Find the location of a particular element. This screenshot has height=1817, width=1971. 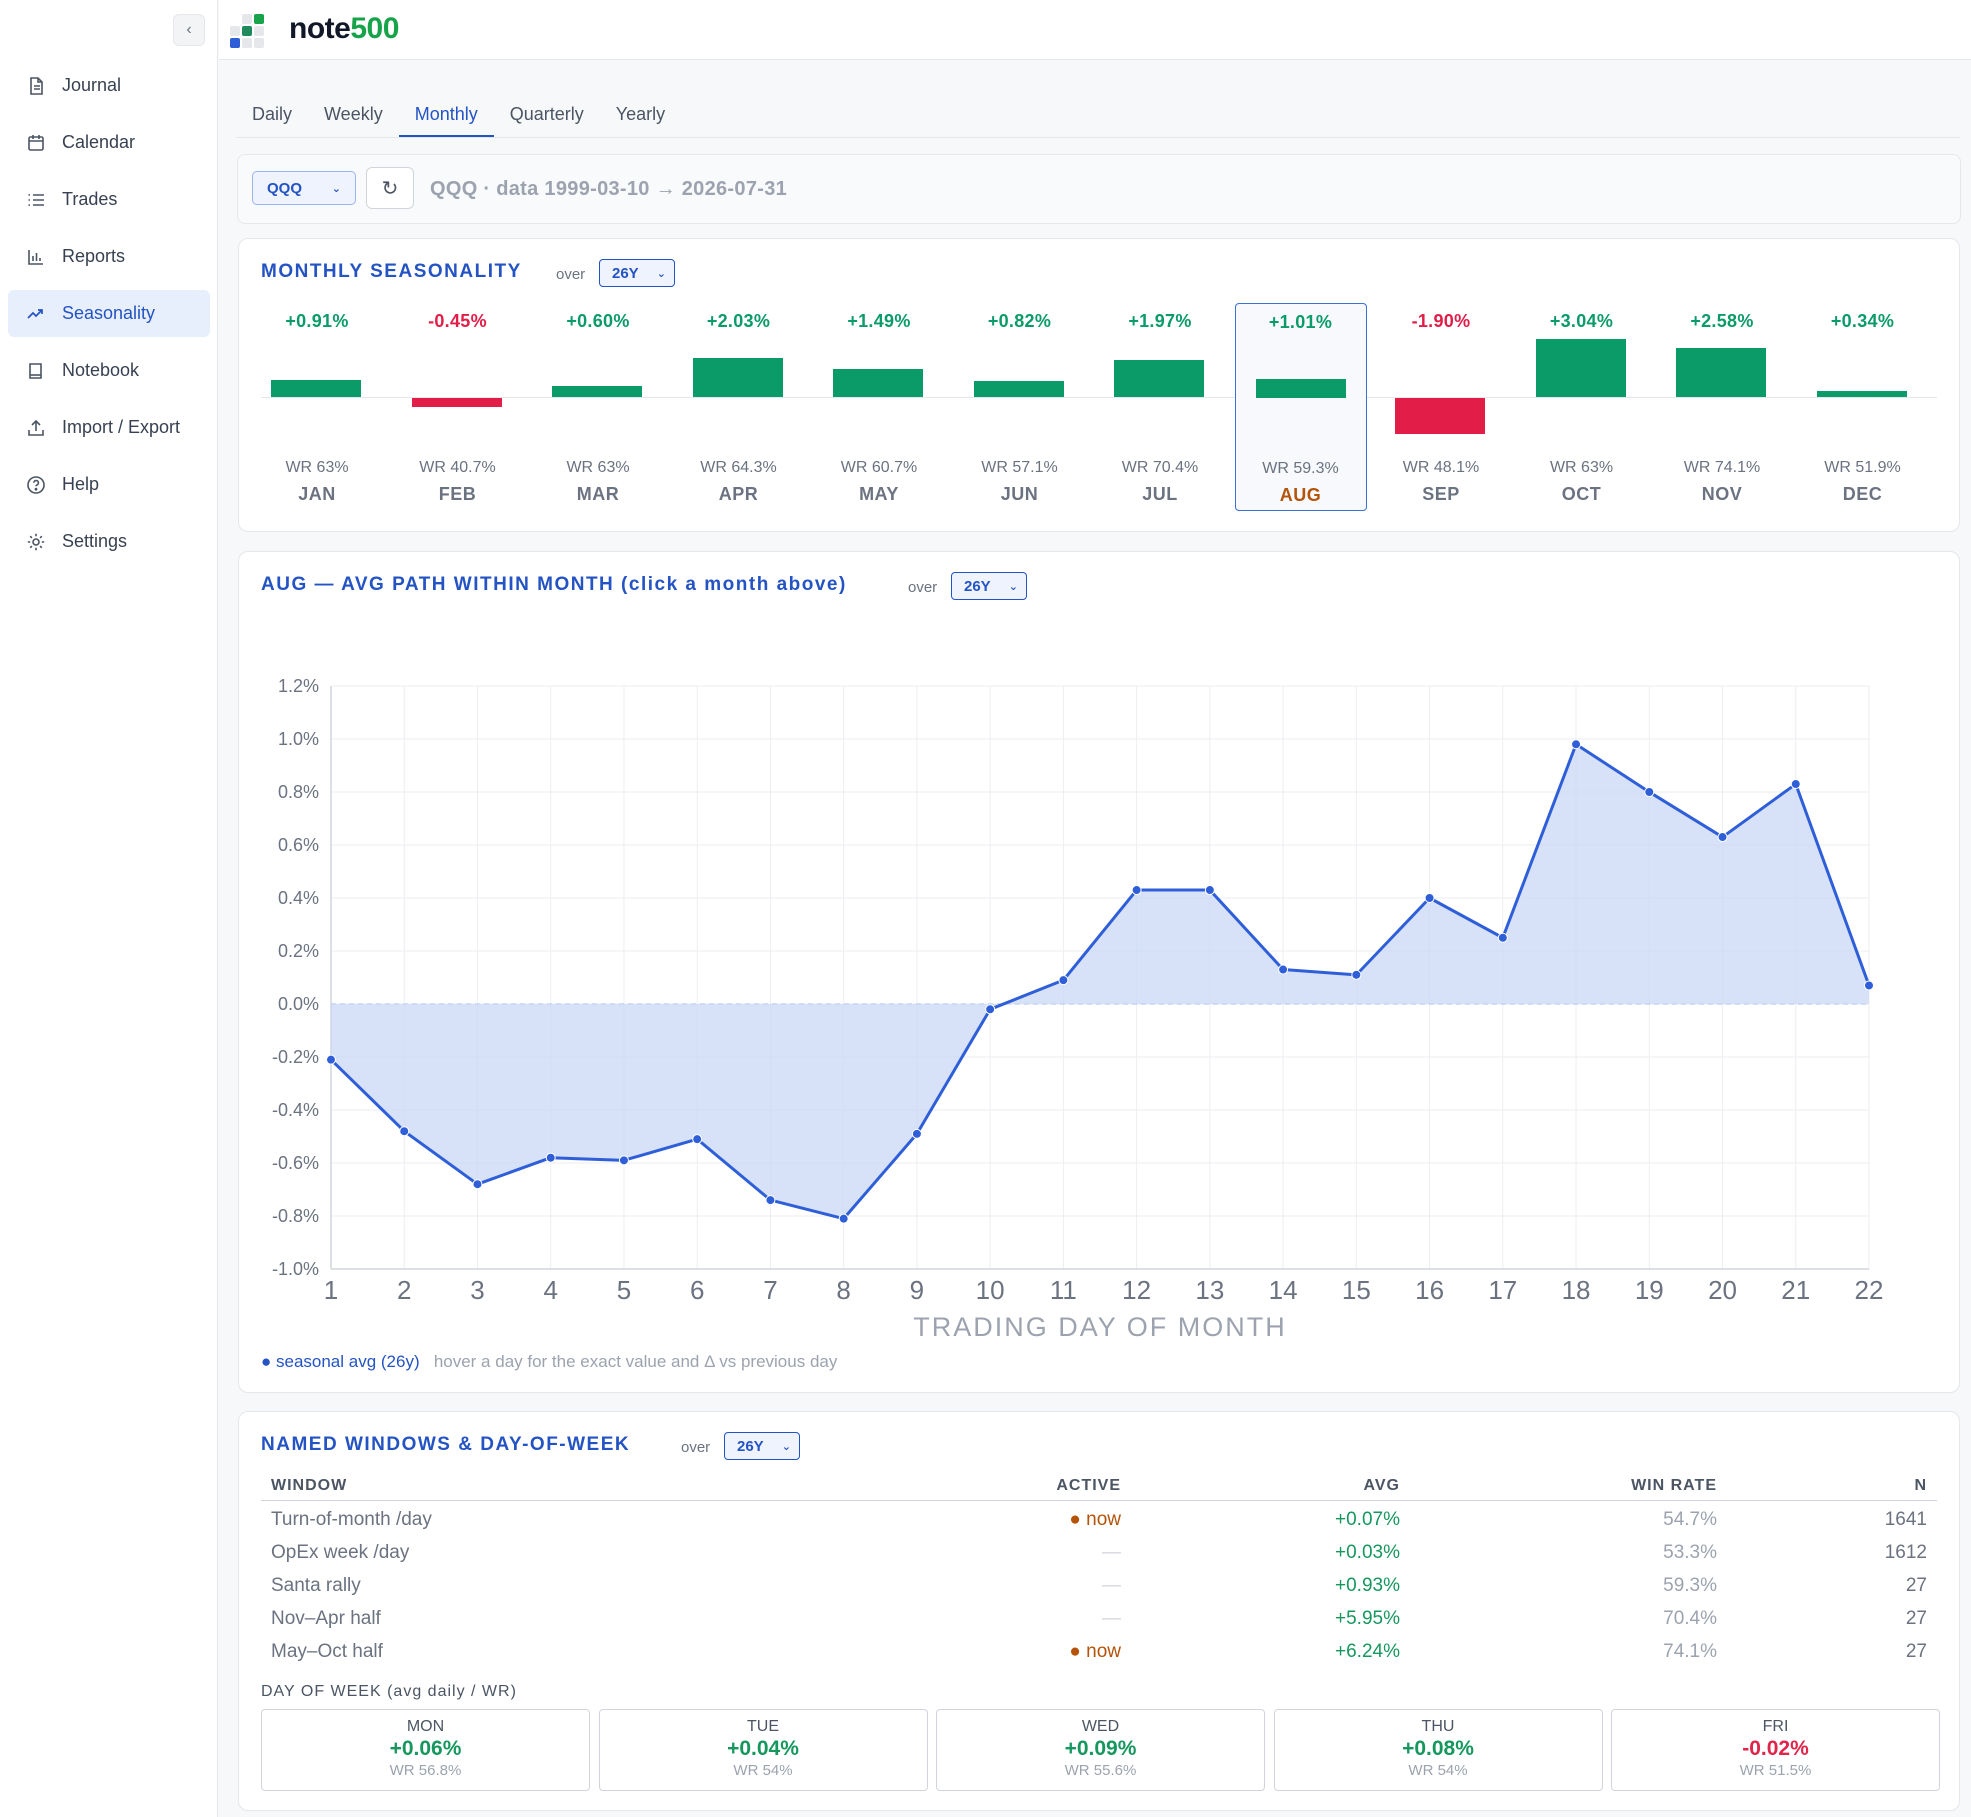

dow-card-mon: MON +0.06% WR 56.8% is located at coordinates (425, 1750).